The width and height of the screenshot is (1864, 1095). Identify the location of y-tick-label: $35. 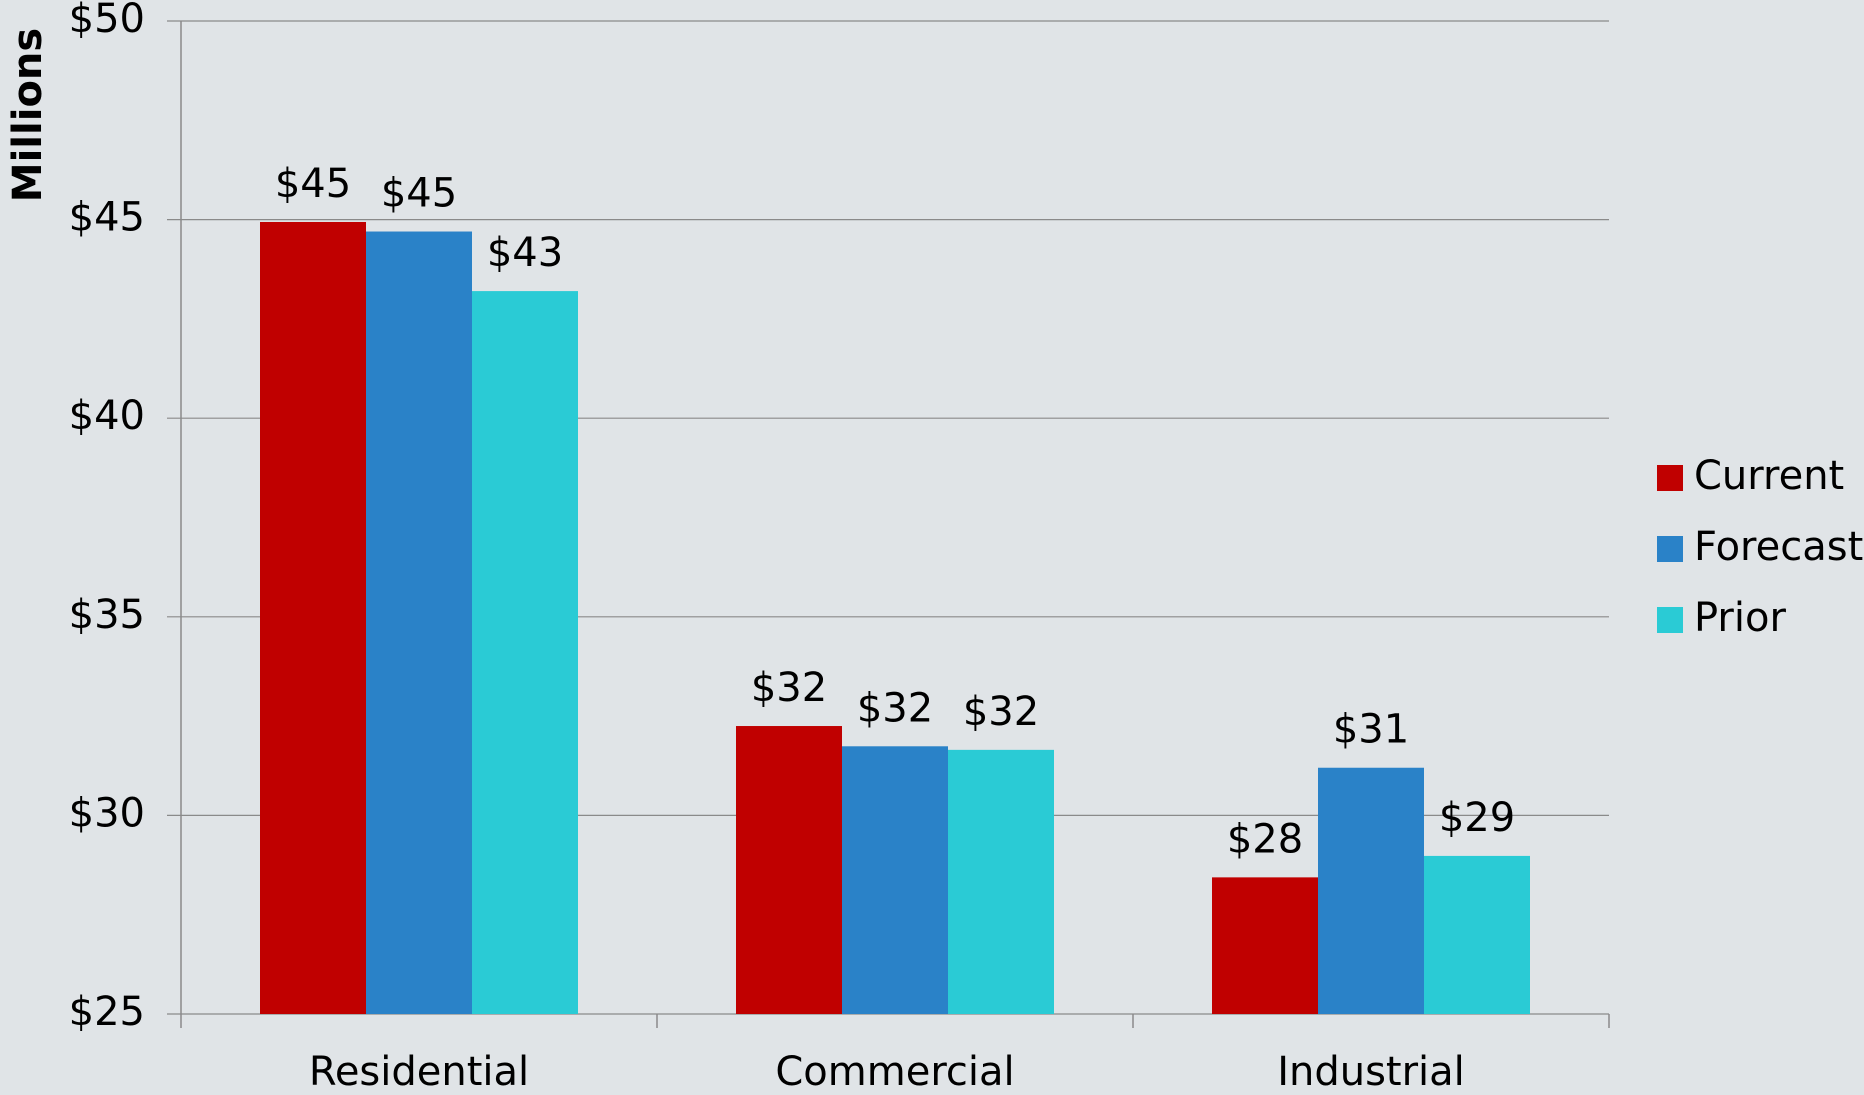
(107, 615).